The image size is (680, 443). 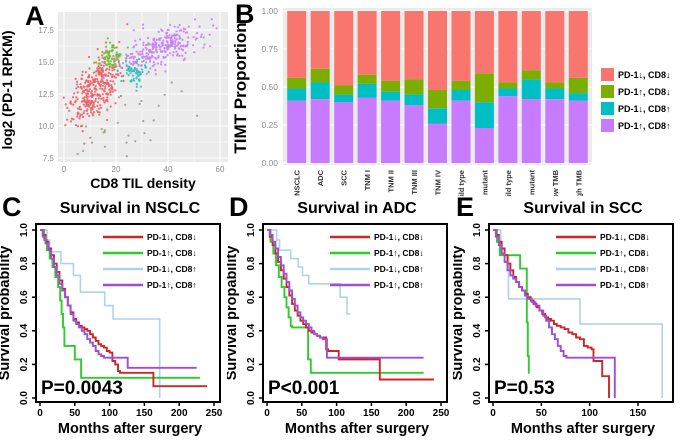 What do you see at coordinates (508, 183) in the screenshot?
I see `category-label: KRAS wild type` at bounding box center [508, 183].